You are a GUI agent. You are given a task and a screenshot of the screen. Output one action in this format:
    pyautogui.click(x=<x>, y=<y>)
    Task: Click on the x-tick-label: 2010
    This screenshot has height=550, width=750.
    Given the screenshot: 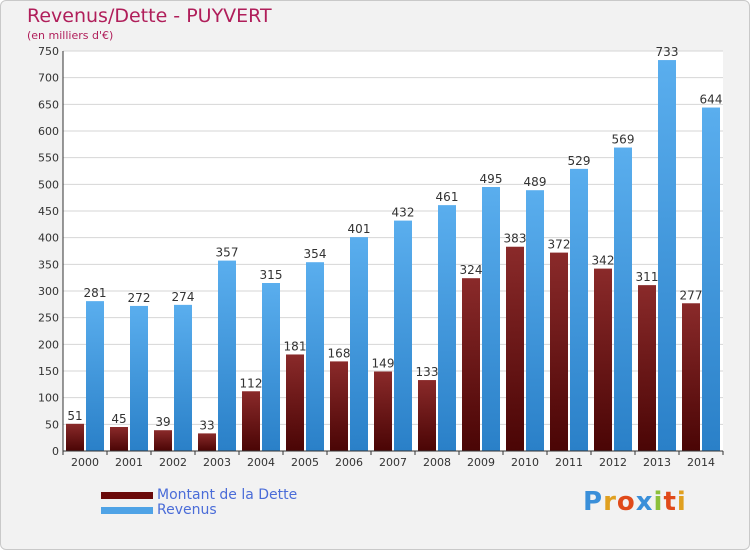 What is the action you would take?
    pyautogui.click(x=525, y=462)
    